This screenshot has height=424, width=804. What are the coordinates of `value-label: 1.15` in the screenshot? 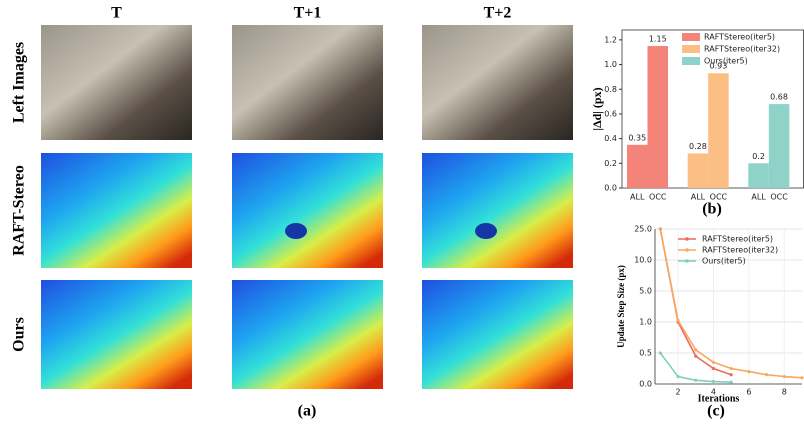 It's located at (658, 39).